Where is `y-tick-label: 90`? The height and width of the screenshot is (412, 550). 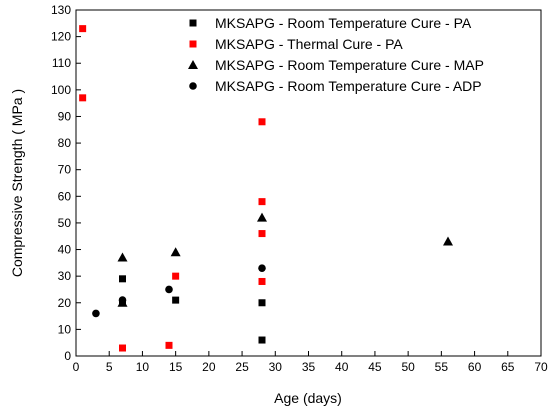 y-tick-label: 90 is located at coordinates (65, 116).